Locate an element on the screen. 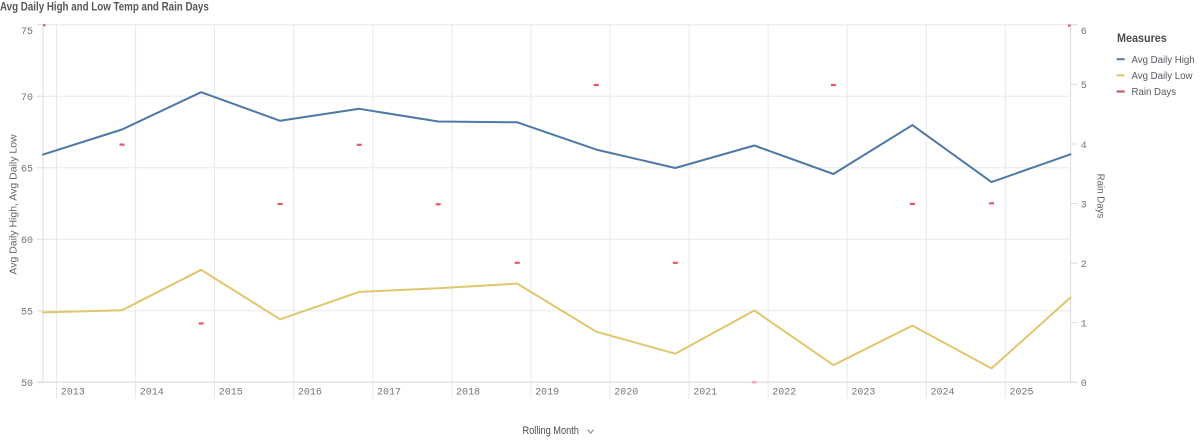  svg-text: Avg Daily Low is located at coordinates (1163, 76).